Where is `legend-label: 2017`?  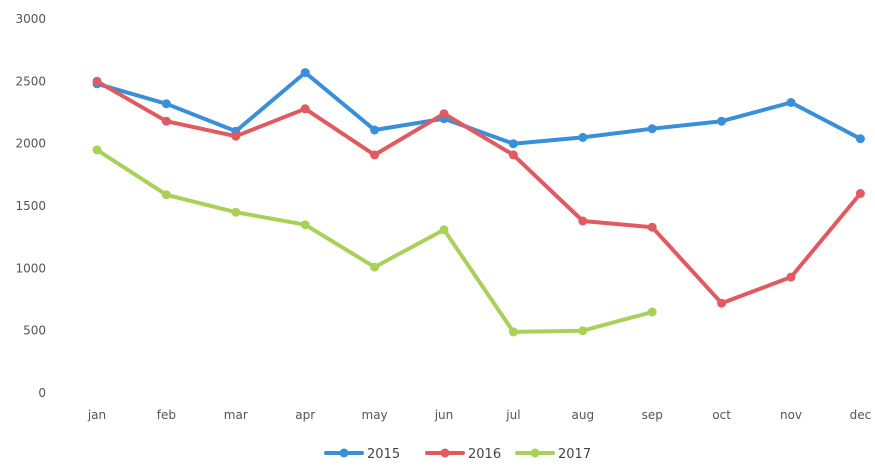 legend-label: 2017 is located at coordinates (574, 454).